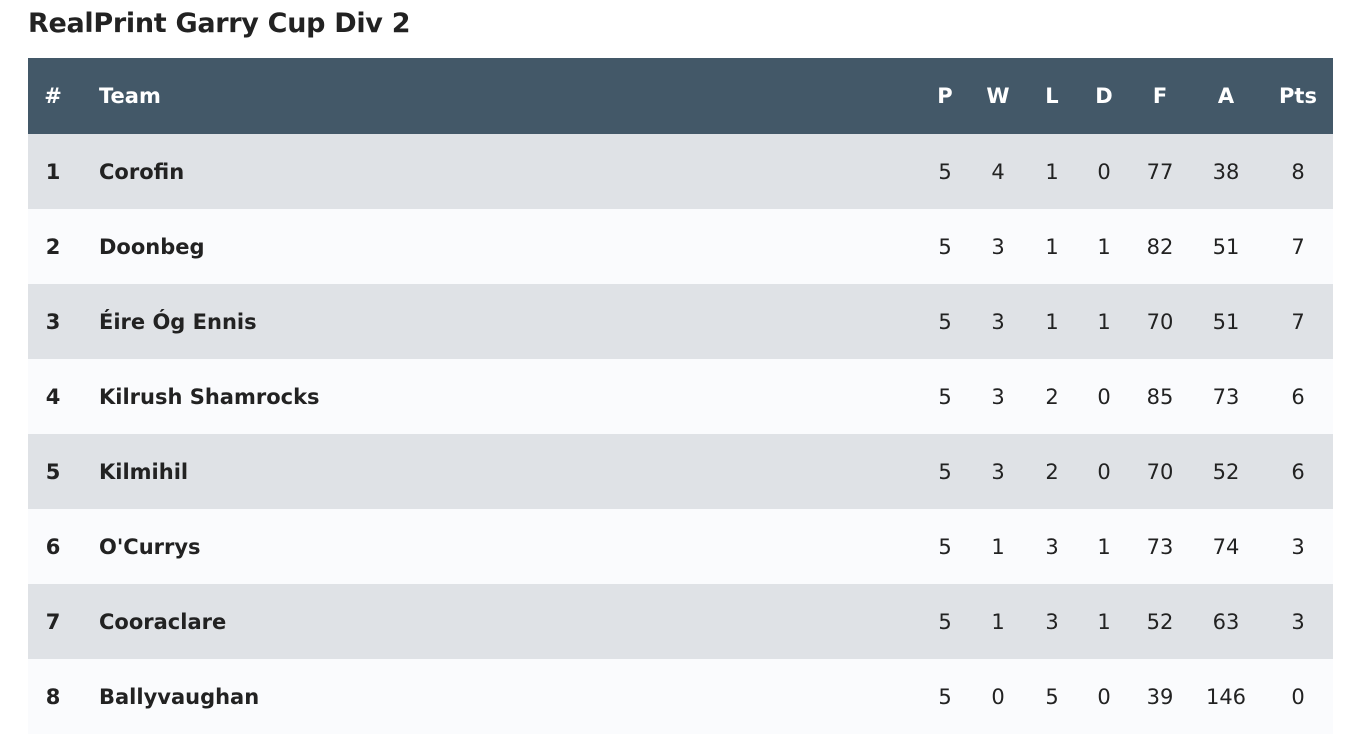  Describe the element at coordinates (1160, 171) in the screenshot. I see `stat-cell: 77` at that location.